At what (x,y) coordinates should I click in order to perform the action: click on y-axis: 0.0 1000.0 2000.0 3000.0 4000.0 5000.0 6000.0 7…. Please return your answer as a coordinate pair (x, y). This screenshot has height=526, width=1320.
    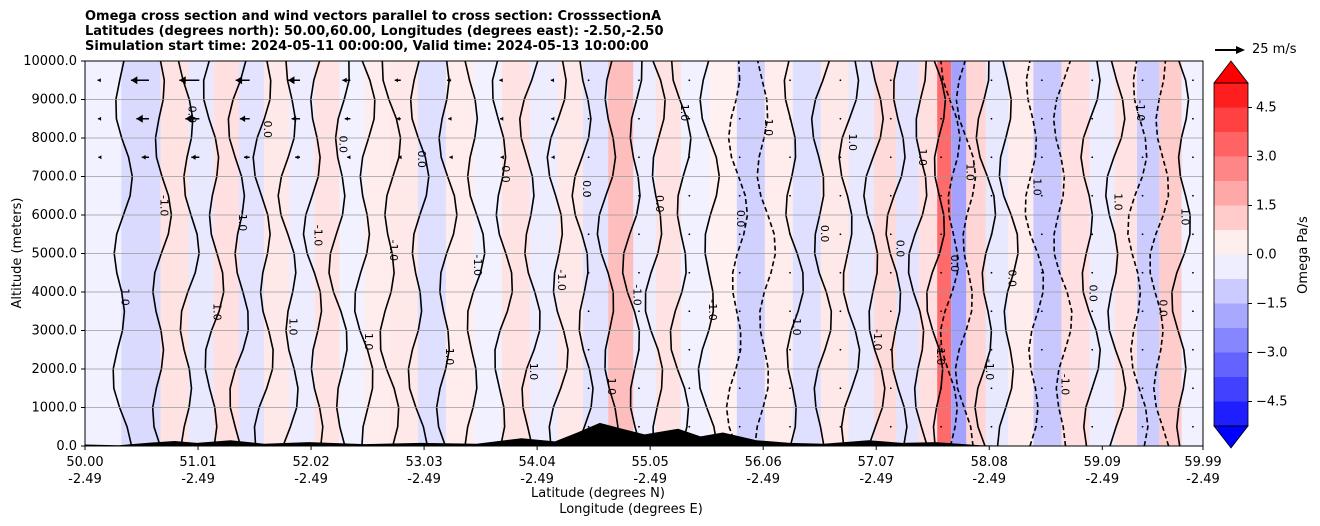
    Looking at the image, I should click on (54, 254).